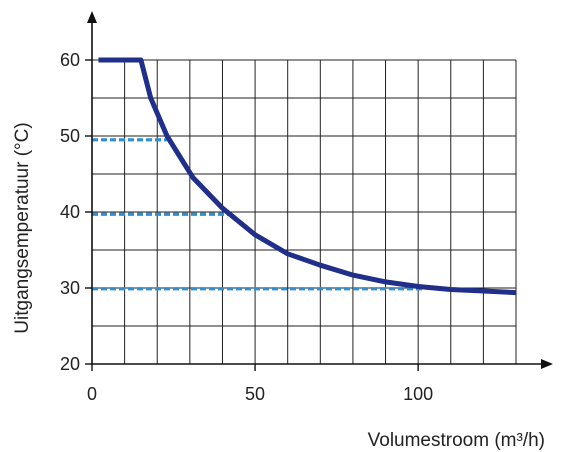  What do you see at coordinates (255, 394) in the screenshot?
I see `x-tick-label: 50` at bounding box center [255, 394].